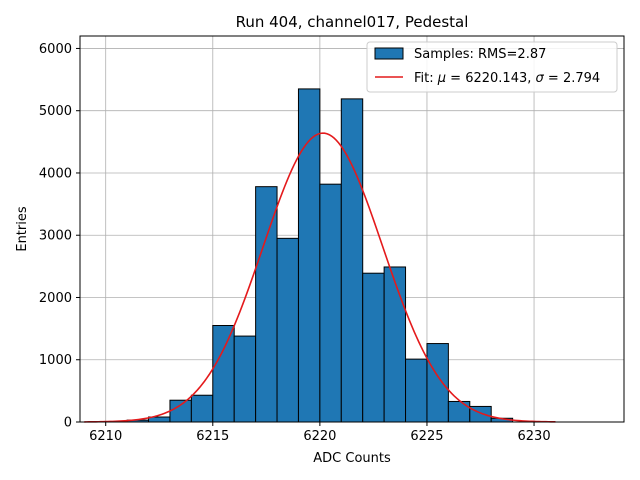 The image size is (640, 480). I want to click on y-tick-label: 0, so click(68, 423).